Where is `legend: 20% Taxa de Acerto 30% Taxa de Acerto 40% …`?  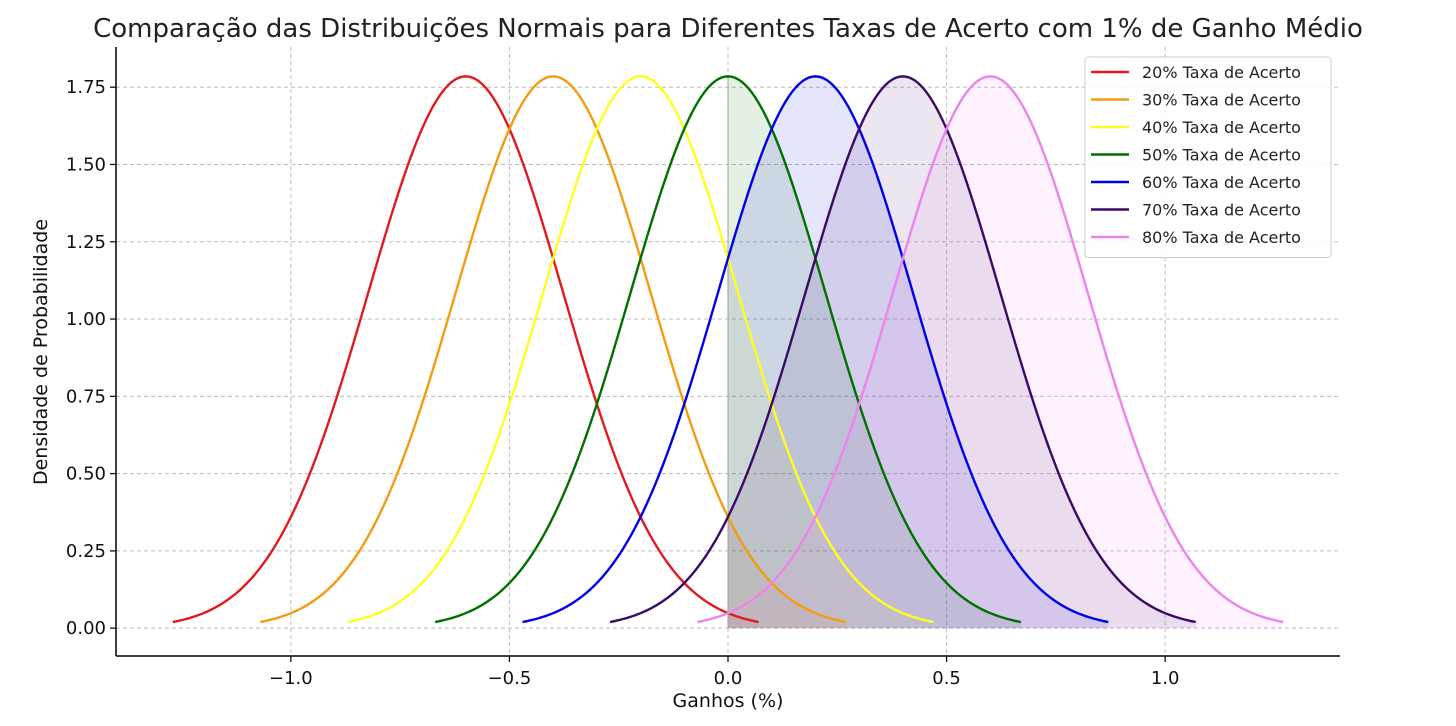 legend: 20% Taxa de Acerto 30% Taxa de Acerto 40% … is located at coordinates (1208, 157).